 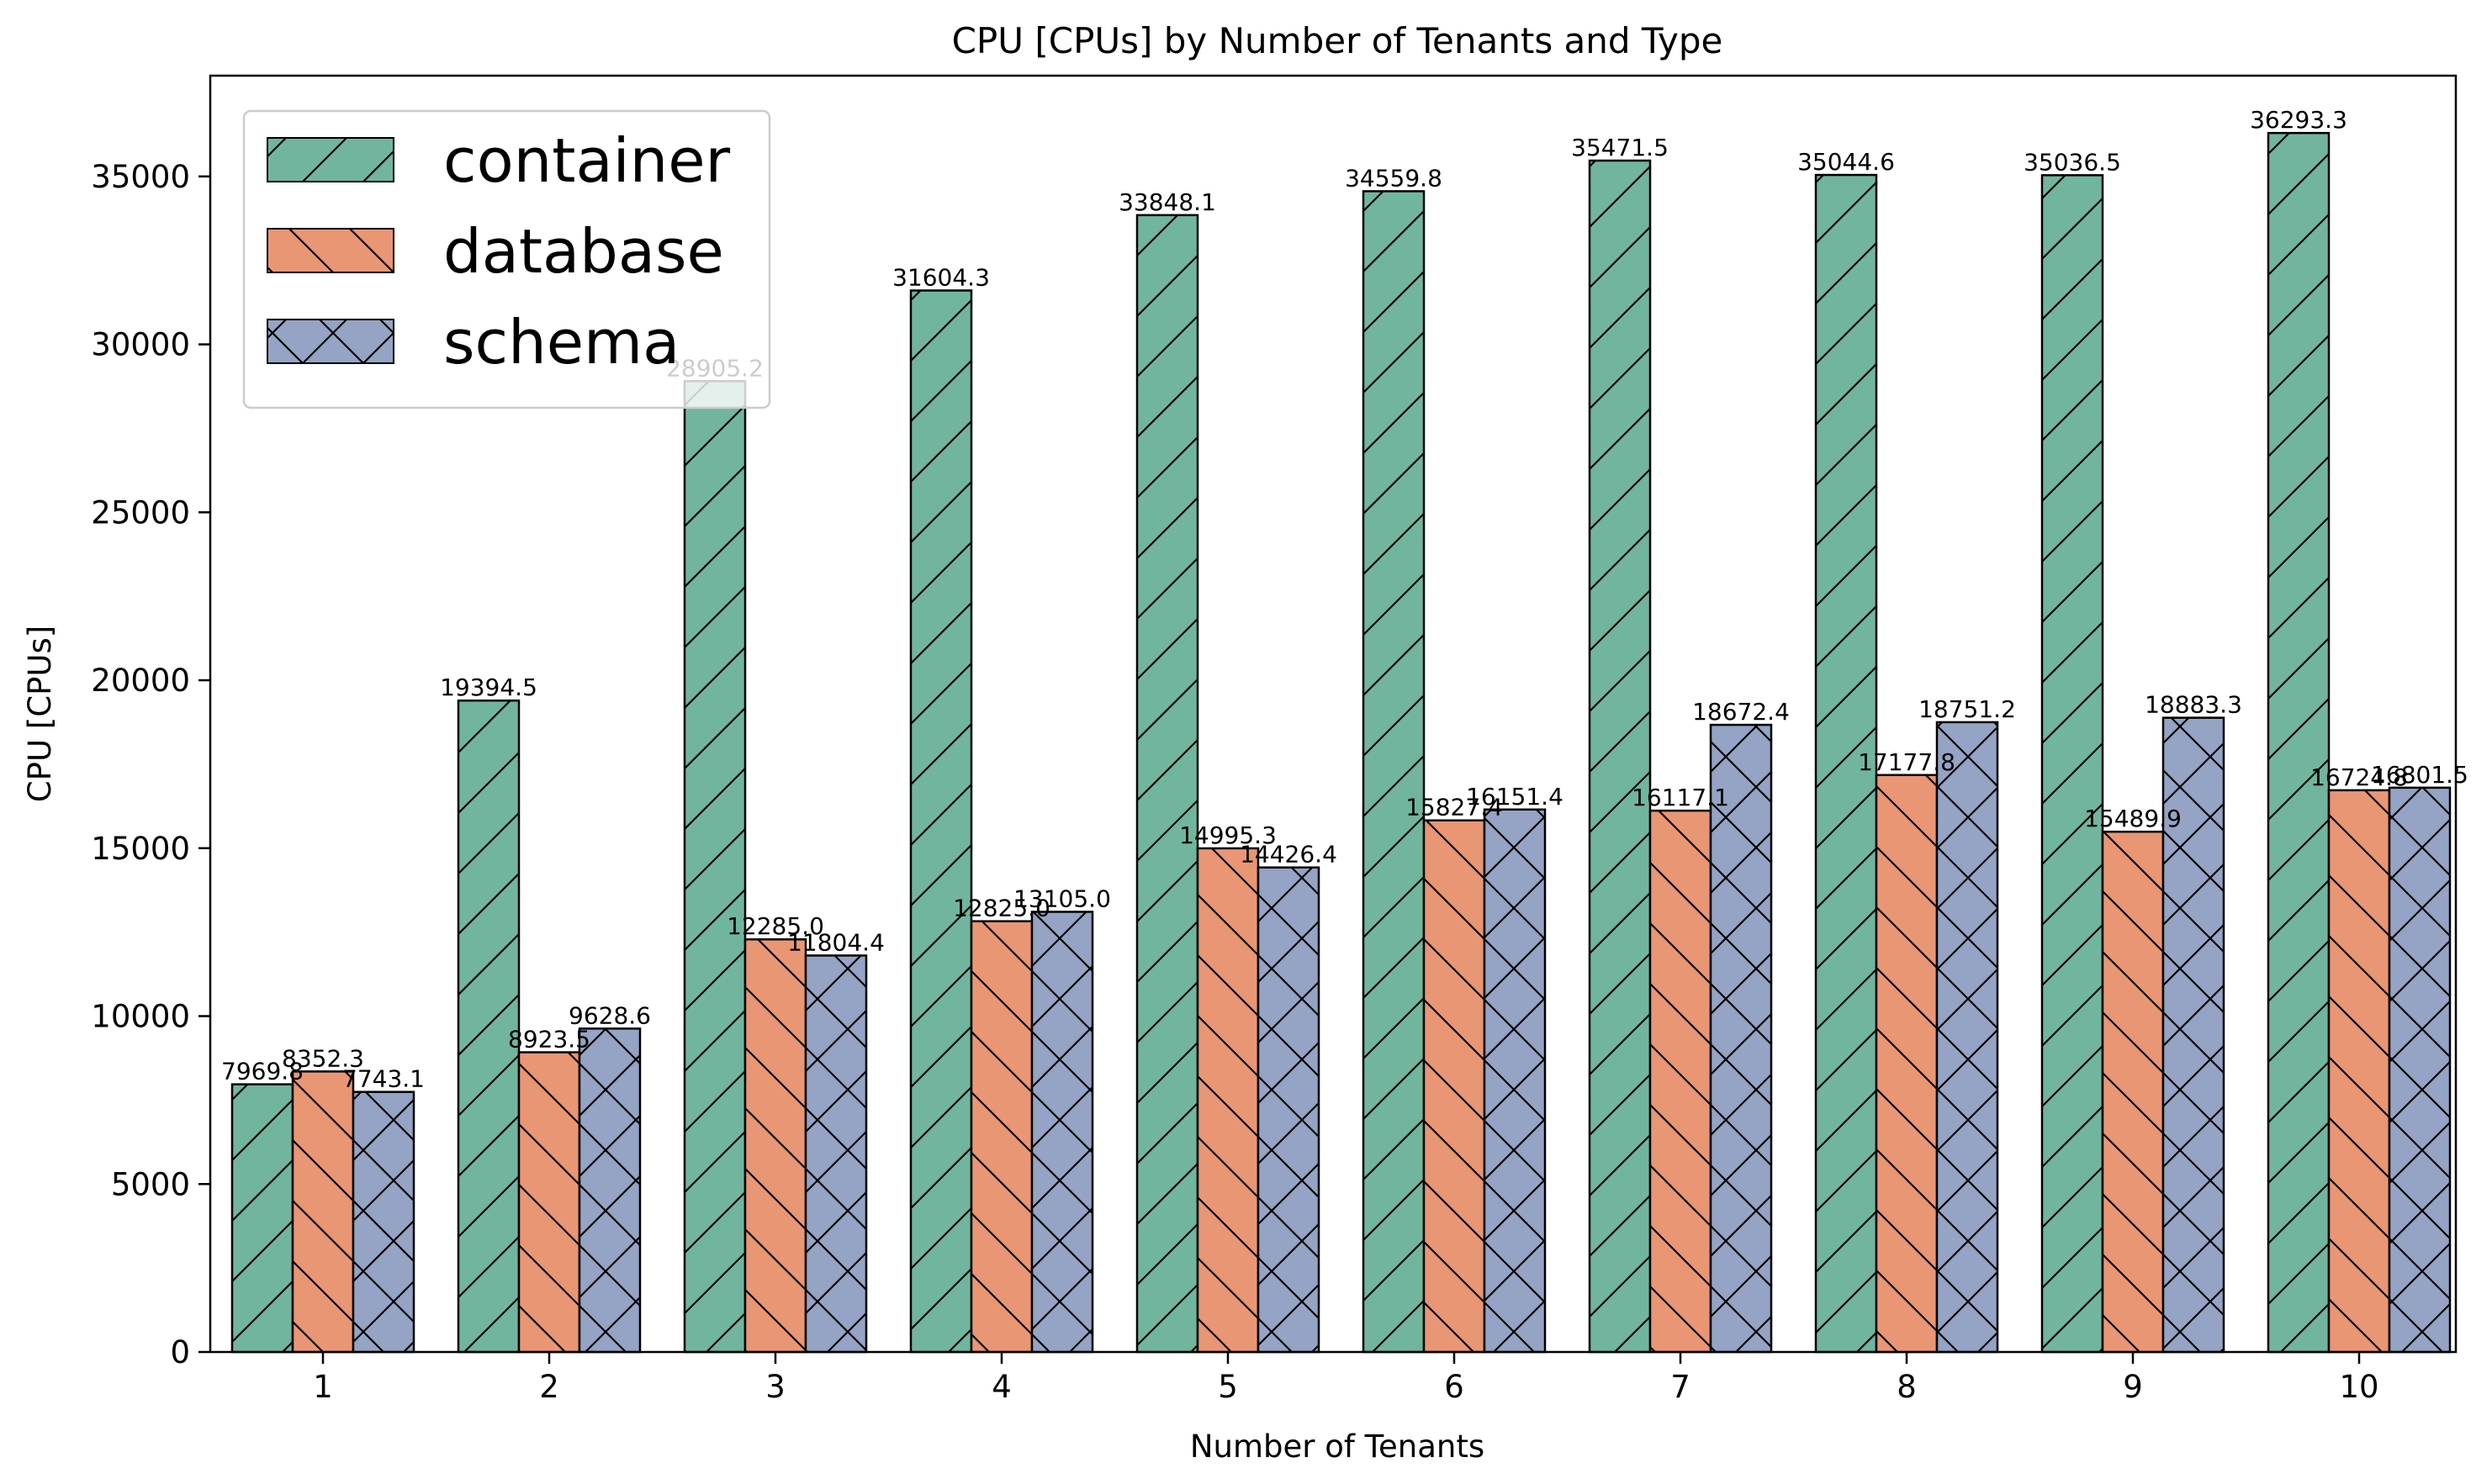 What do you see at coordinates (1514, 1080) in the screenshot?
I see `bar-schema-6-hatch` at bounding box center [1514, 1080].